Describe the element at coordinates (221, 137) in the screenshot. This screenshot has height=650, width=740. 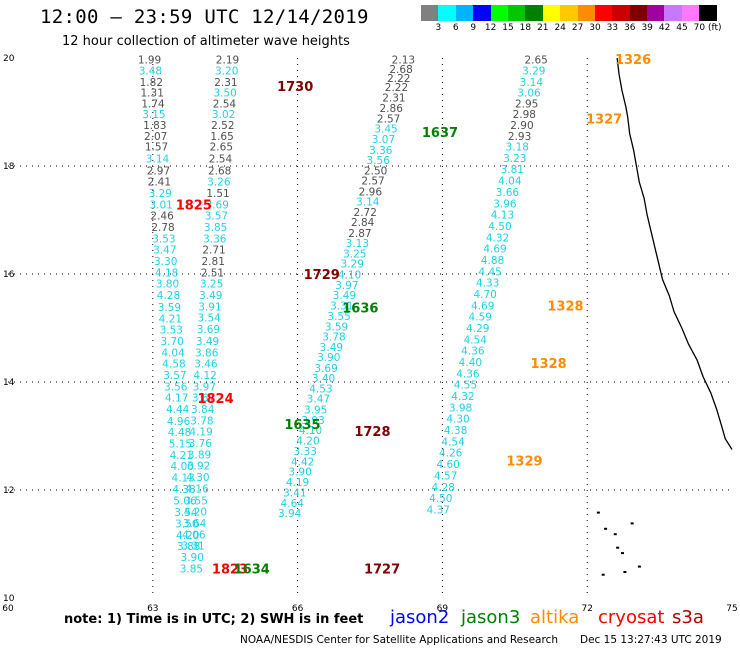
I see `wave-height-value: 1.65` at that location.